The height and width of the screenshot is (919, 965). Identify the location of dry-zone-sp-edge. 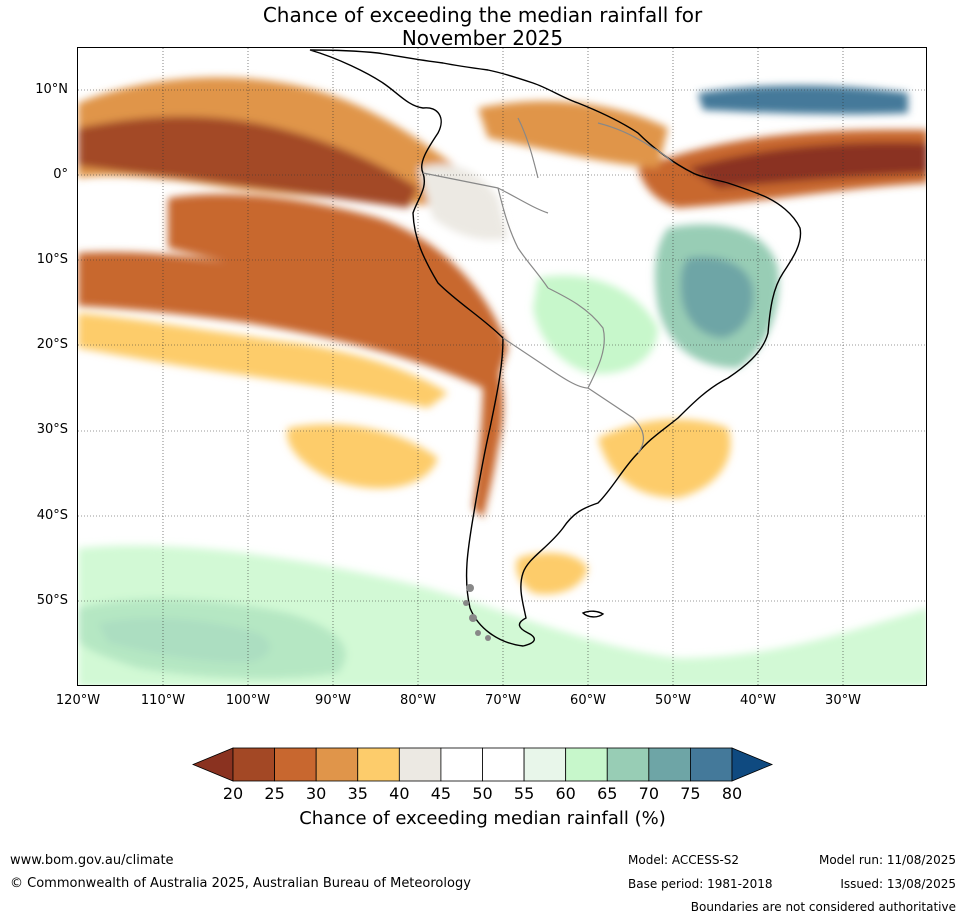
(263, 360).